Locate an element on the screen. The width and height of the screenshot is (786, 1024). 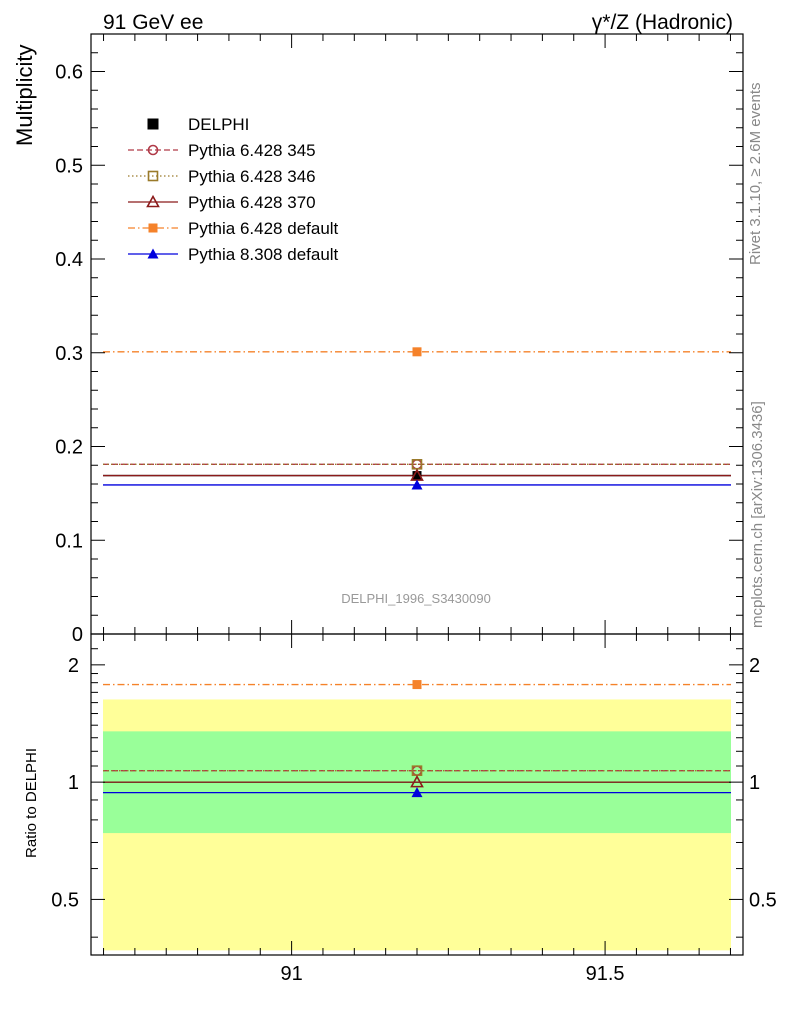
legend-label-4: Pythia 6.428 default is located at coordinates (263, 228).